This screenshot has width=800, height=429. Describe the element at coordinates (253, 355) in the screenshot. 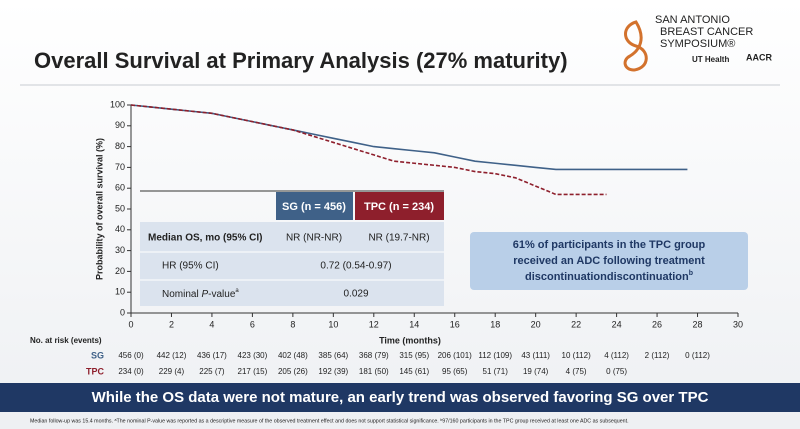

I see `at-risk-value: 423 (30)` at that location.